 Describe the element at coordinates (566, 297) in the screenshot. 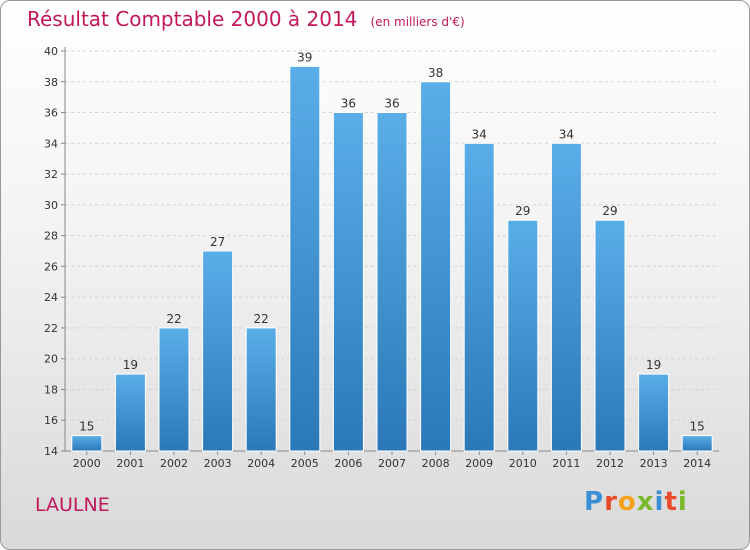

I see `bar-2011` at that location.